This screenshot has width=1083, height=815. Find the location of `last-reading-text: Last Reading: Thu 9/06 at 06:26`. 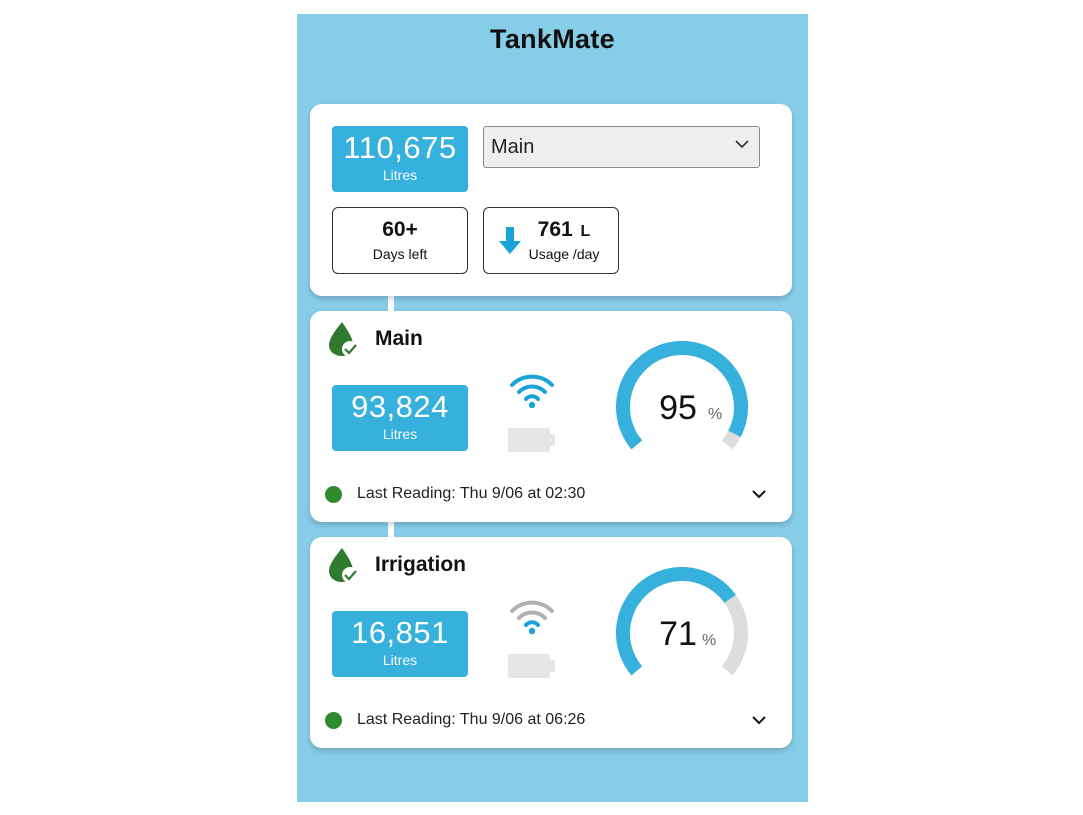

last-reading-text: Last Reading: Thu 9/06 at 06:26 is located at coordinates (471, 719).